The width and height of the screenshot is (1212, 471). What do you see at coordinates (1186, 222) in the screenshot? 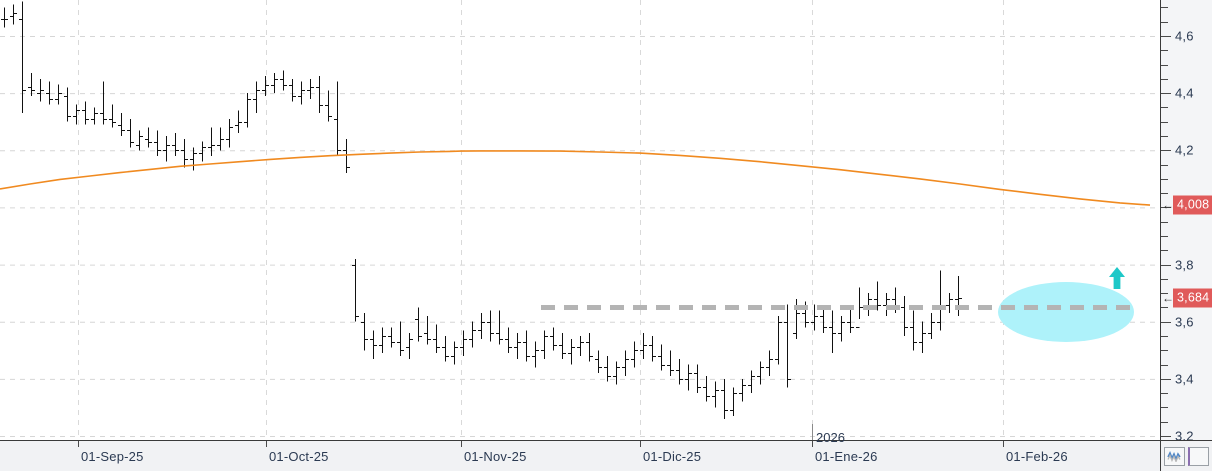
I see `price-axis: 4,6 4,4 4,2 3,8 3,6 3,4 3,2 ← 4,008 ← 3,684` at bounding box center [1186, 222].